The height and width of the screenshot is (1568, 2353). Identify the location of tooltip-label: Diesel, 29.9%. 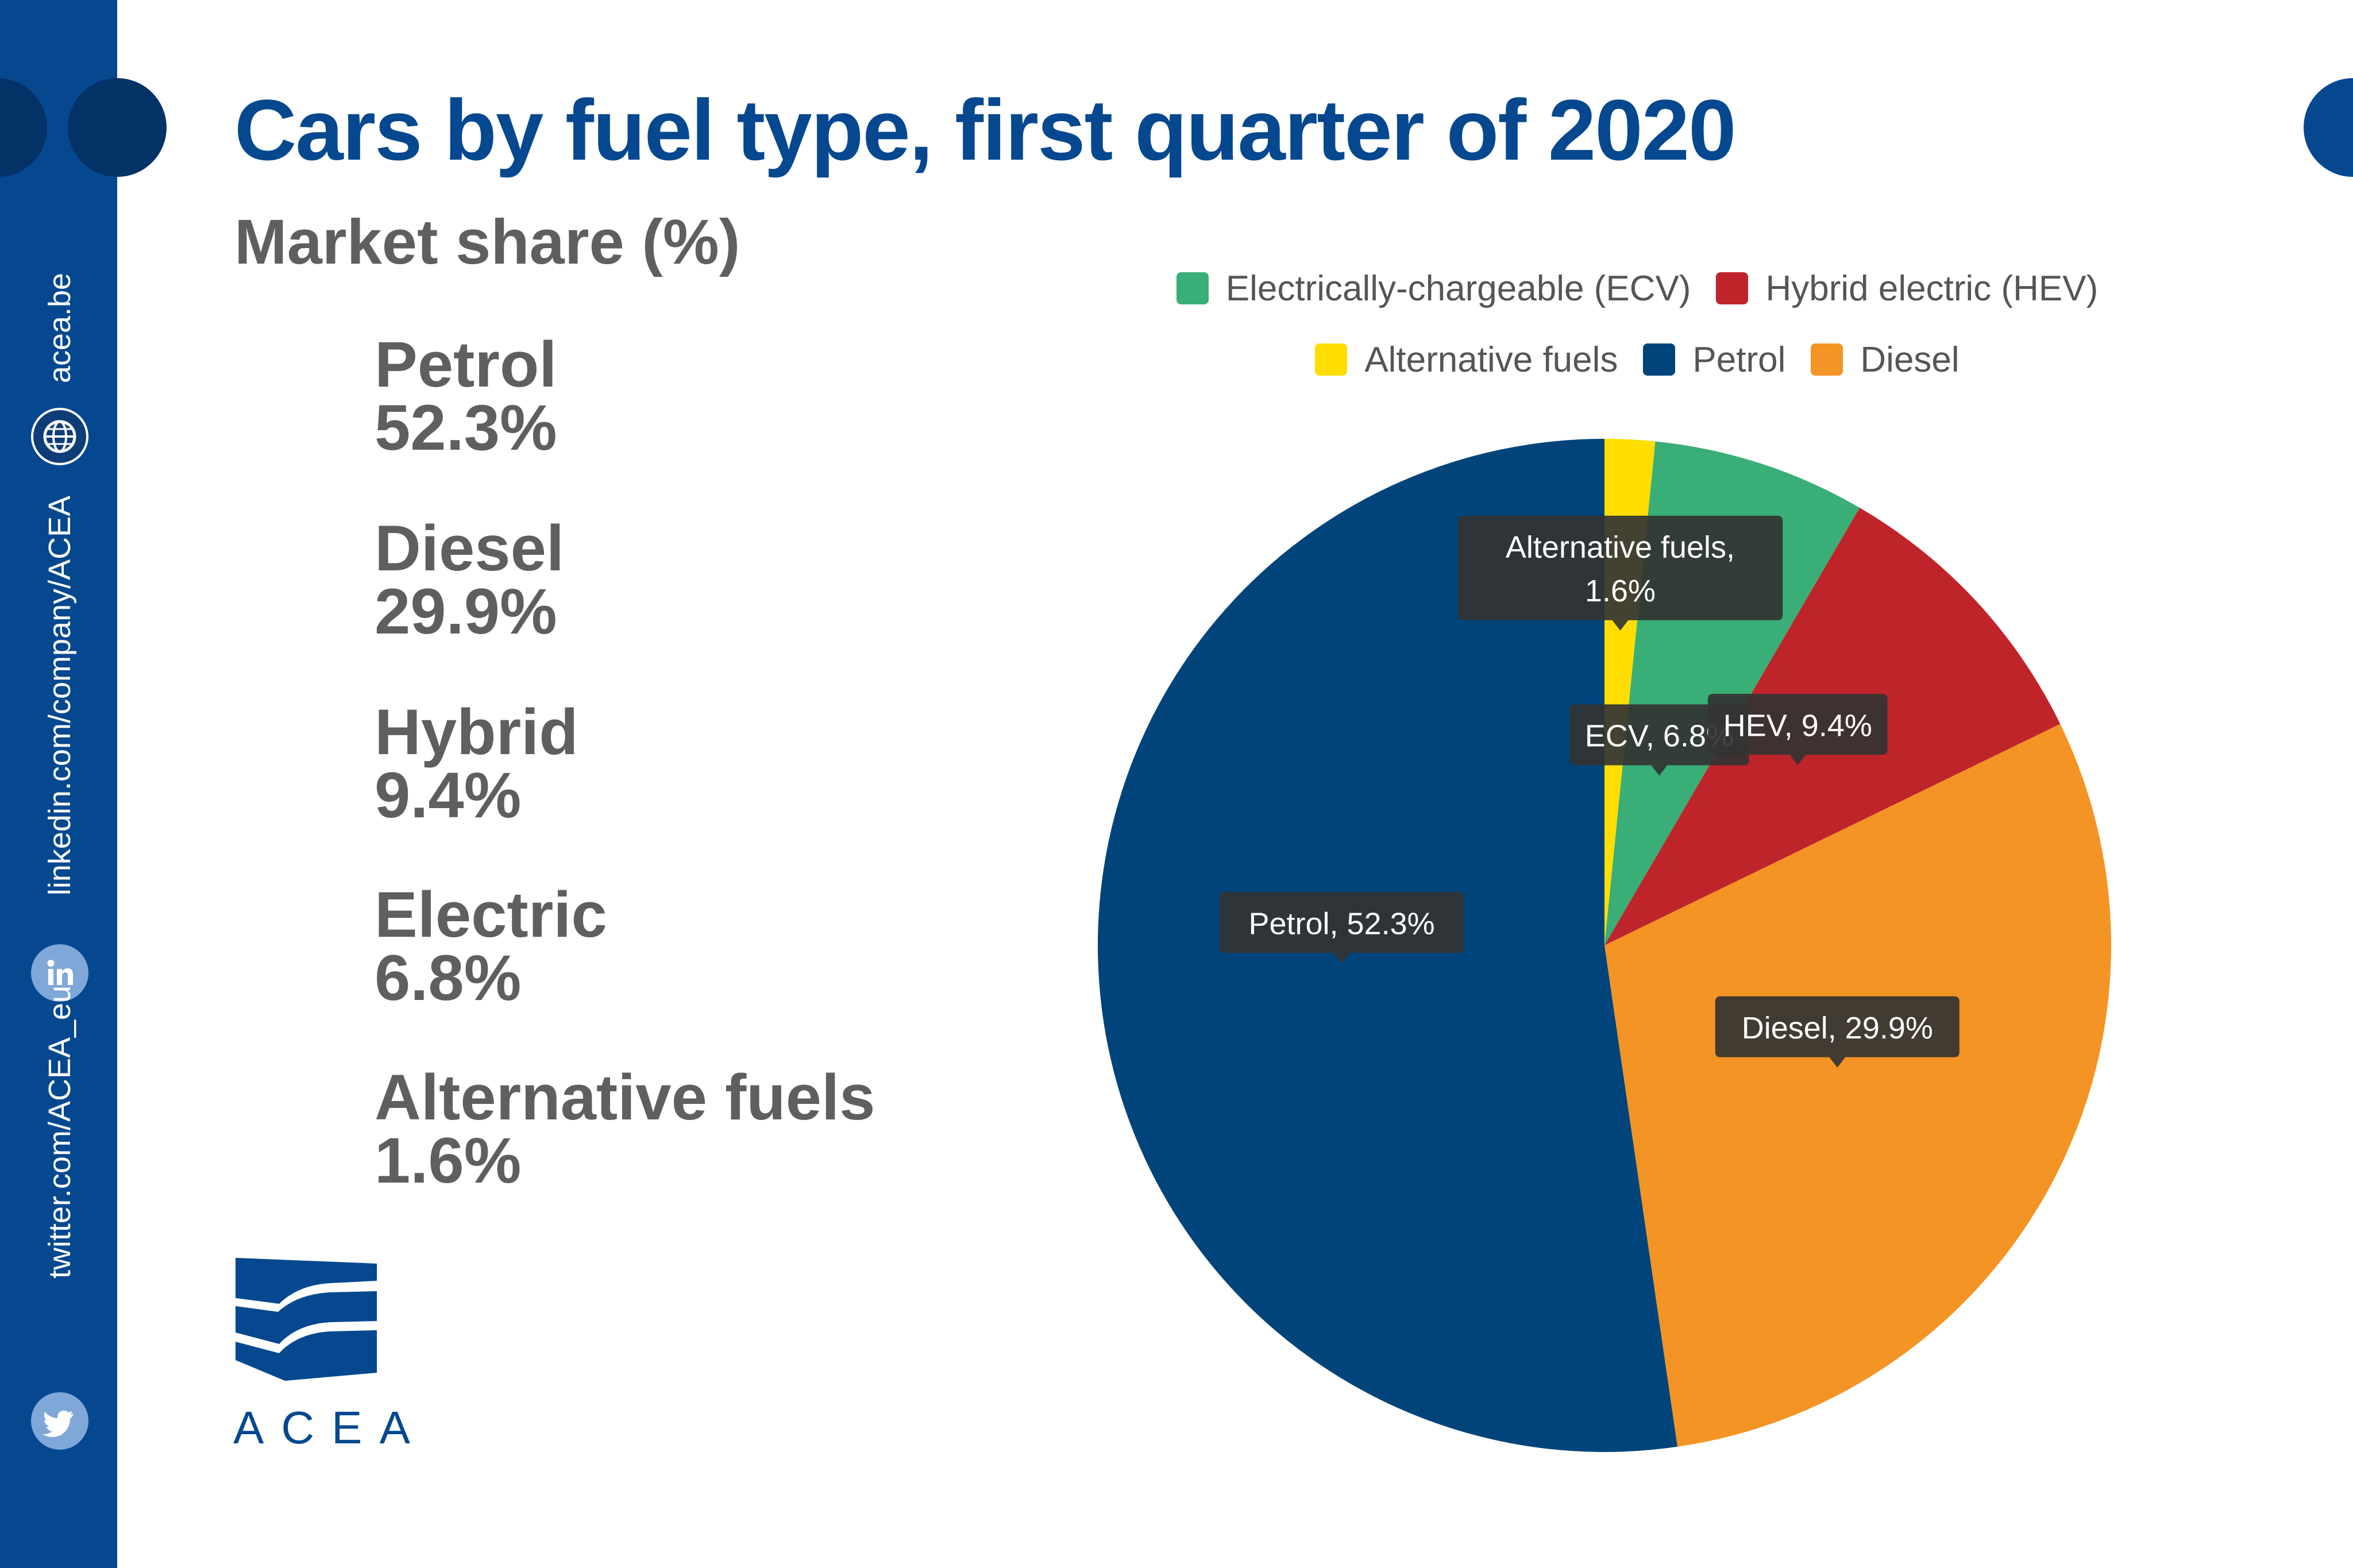
(1837, 1028).